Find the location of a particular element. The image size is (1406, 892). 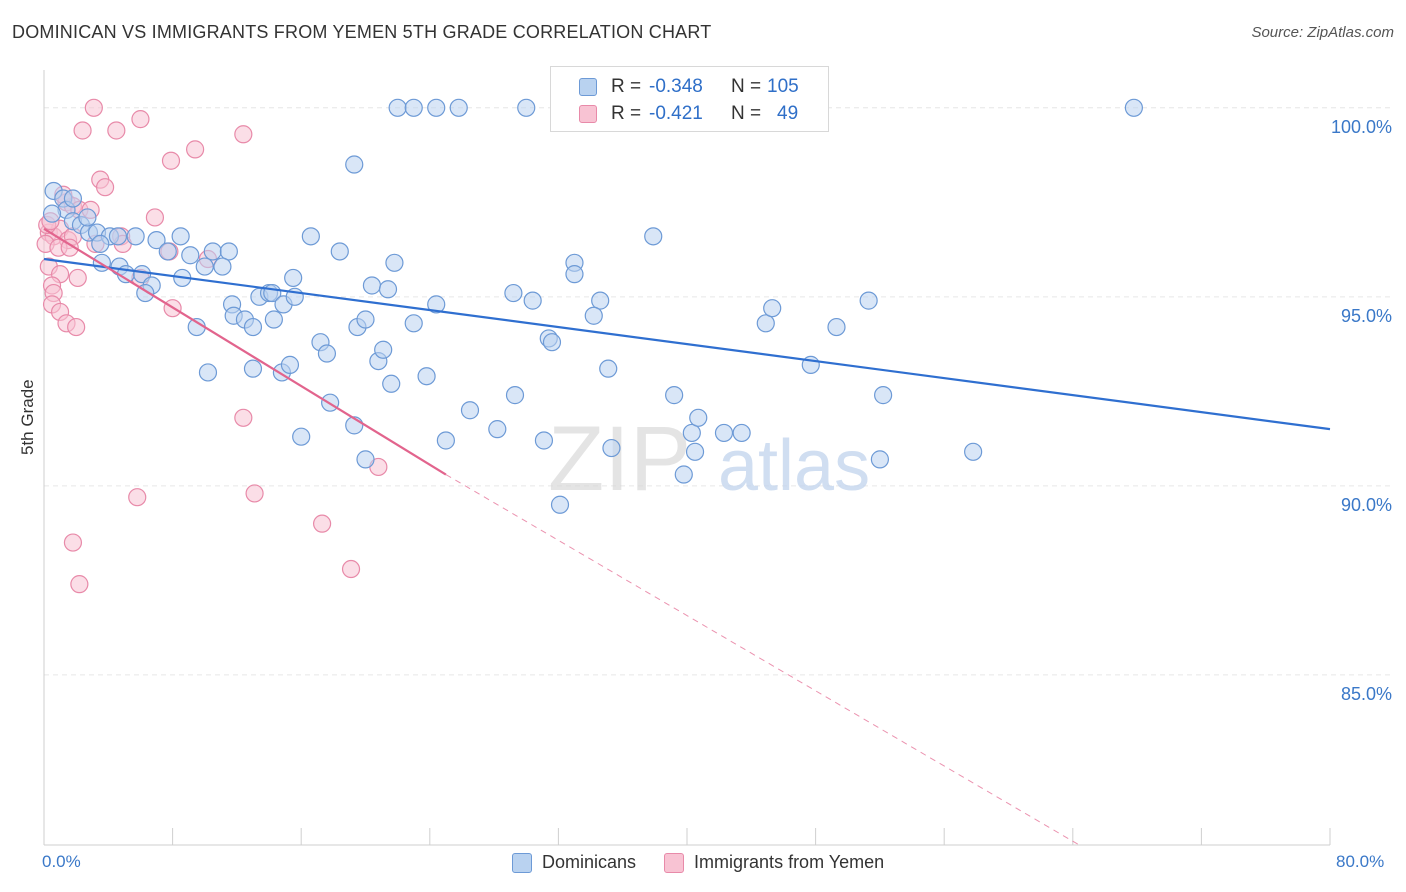

legend-swatch-dominicans is located at coordinates (522, 862).